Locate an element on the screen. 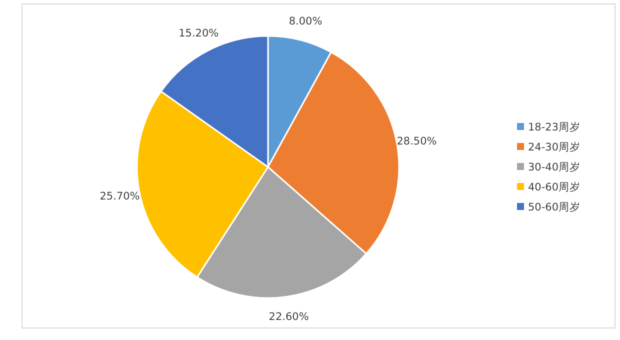 The width and height of the screenshot is (620, 340). data-label: 22.60% is located at coordinates (288, 317).